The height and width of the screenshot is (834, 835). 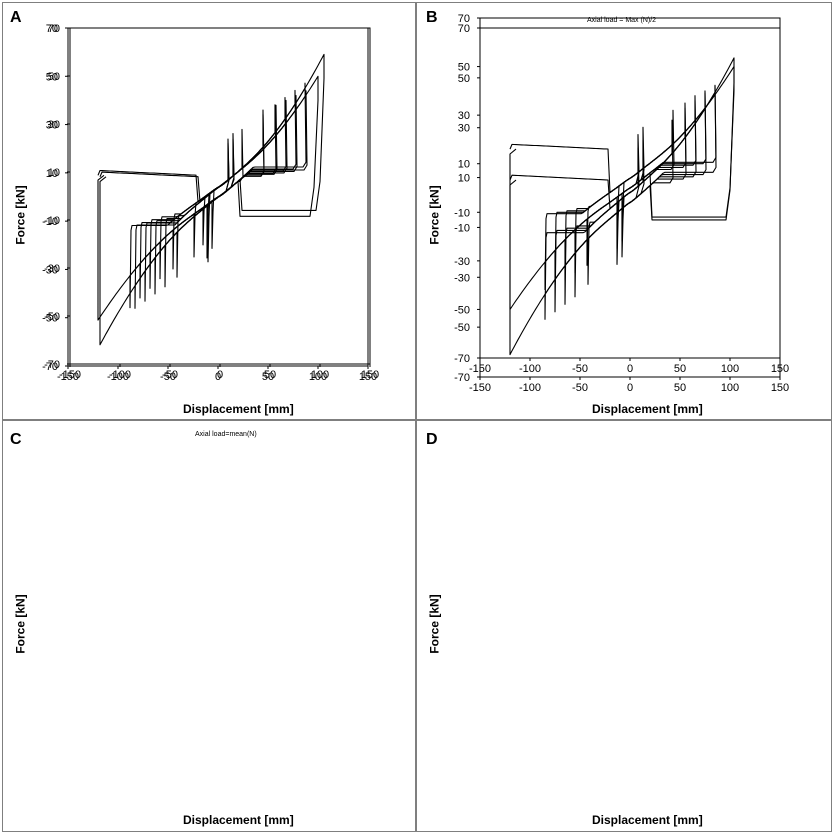 I want to click on panel-label-c: C, so click(x=16, y=439).